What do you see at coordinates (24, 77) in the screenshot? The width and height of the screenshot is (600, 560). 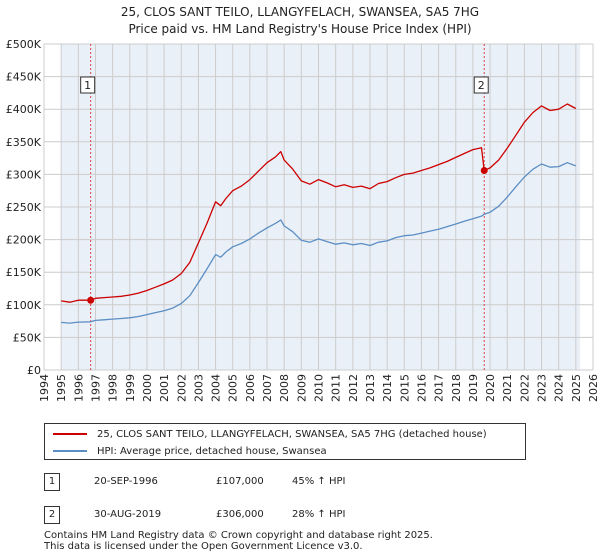 I see `y-tick-label: £450K` at bounding box center [24, 77].